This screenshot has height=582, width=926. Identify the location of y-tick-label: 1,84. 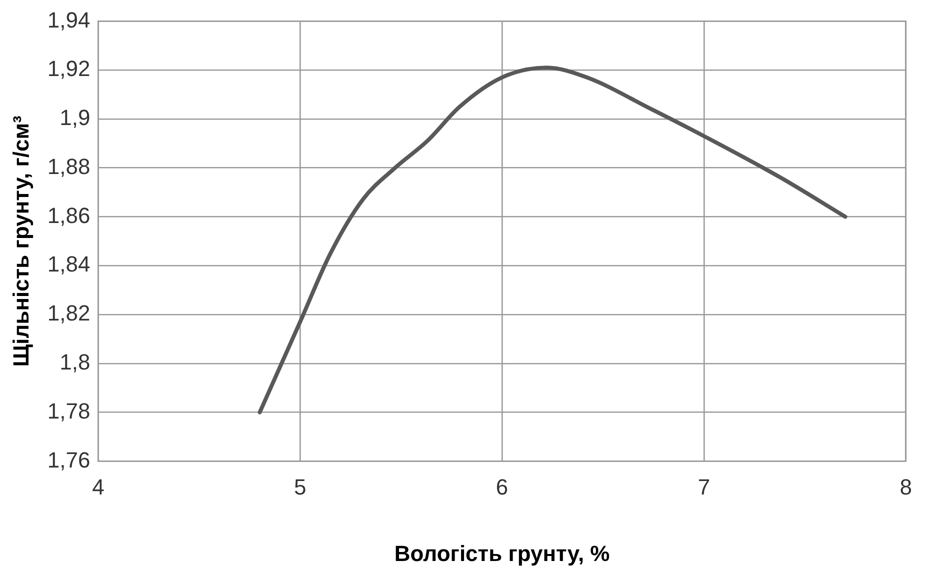
(68, 264).